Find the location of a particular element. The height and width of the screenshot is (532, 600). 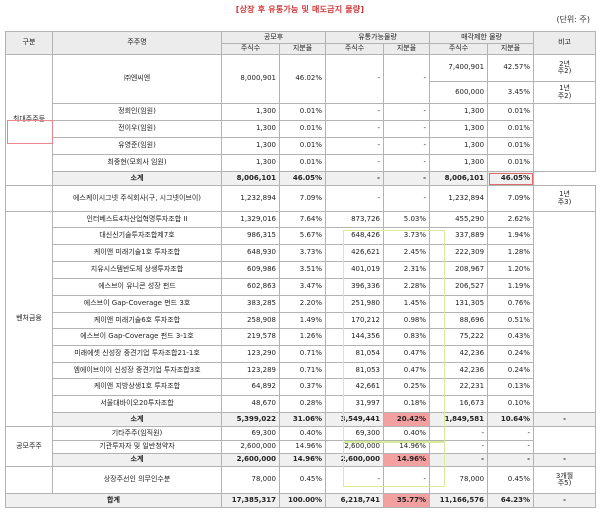

after-ipo-ratio: 31.06% is located at coordinates (302, 419).